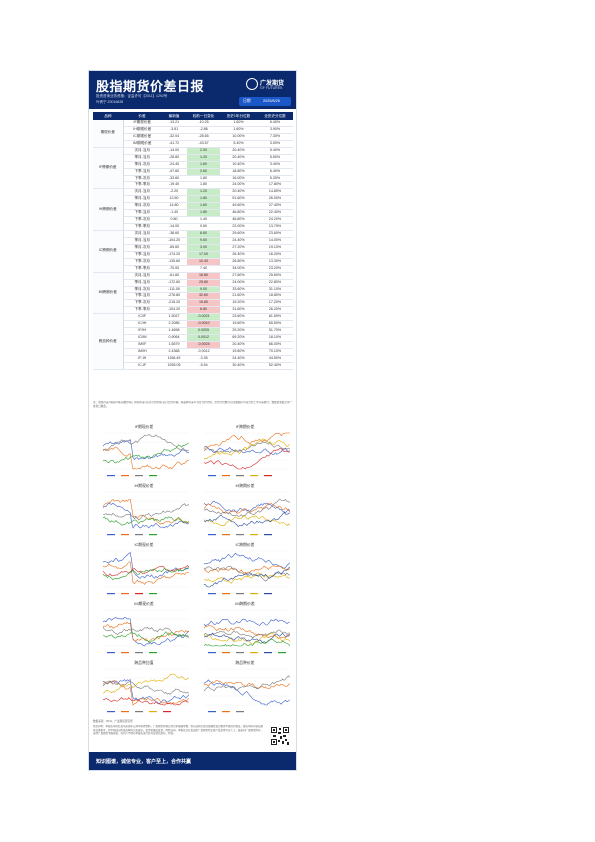  What do you see at coordinates (275, 234) in the screenshot?
I see `pct-all-cell: 23.60%` at bounding box center [275, 234].